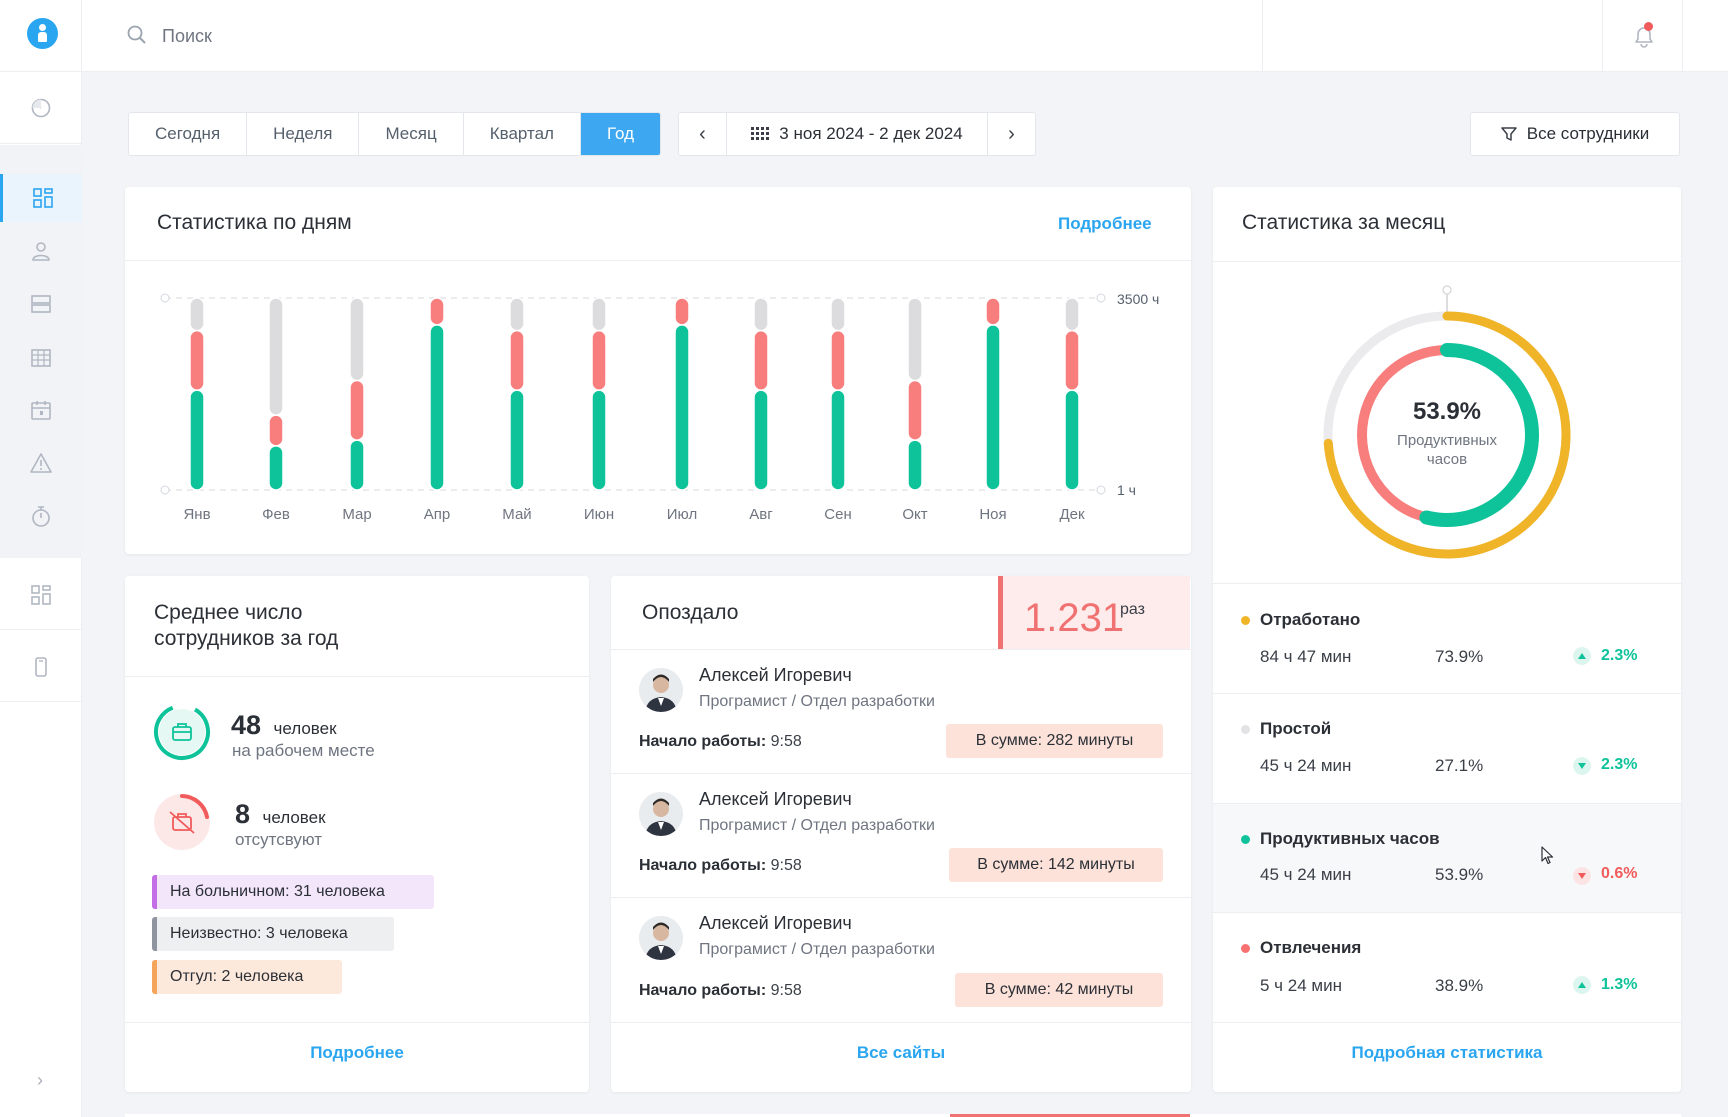  I want to click on stat-distraction-change: 1.3%, so click(1619, 984).